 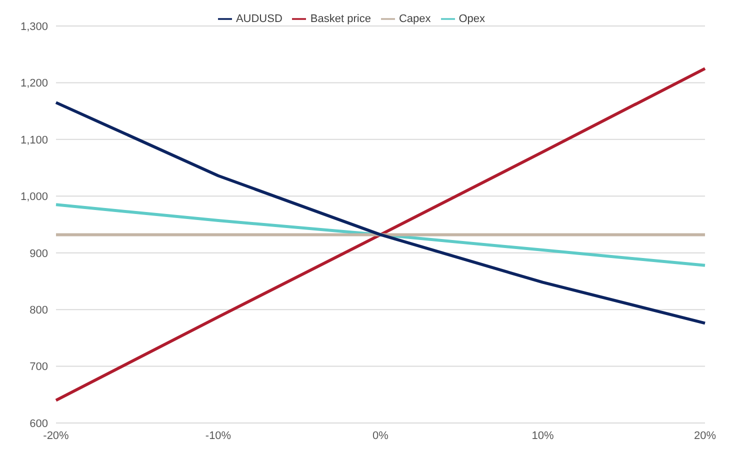 What do you see at coordinates (39, 367) in the screenshot?
I see `y-tick-label: 700` at bounding box center [39, 367].